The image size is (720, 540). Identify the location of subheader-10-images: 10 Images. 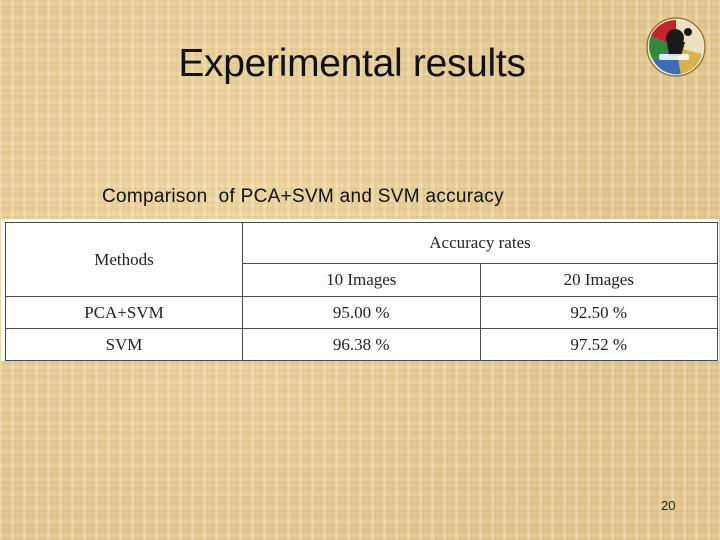
(361, 280).